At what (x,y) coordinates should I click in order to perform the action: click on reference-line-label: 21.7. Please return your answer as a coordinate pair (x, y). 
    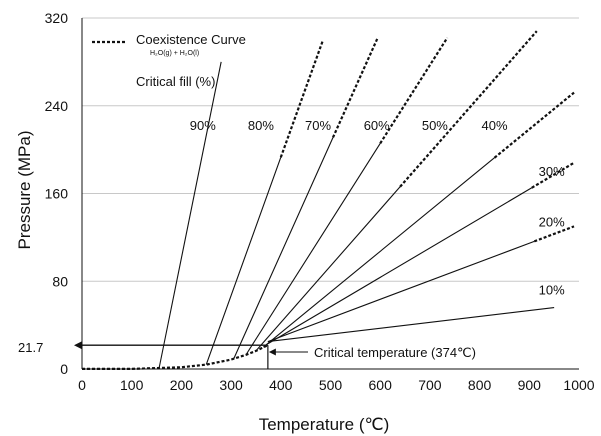
    Looking at the image, I should click on (30, 347).